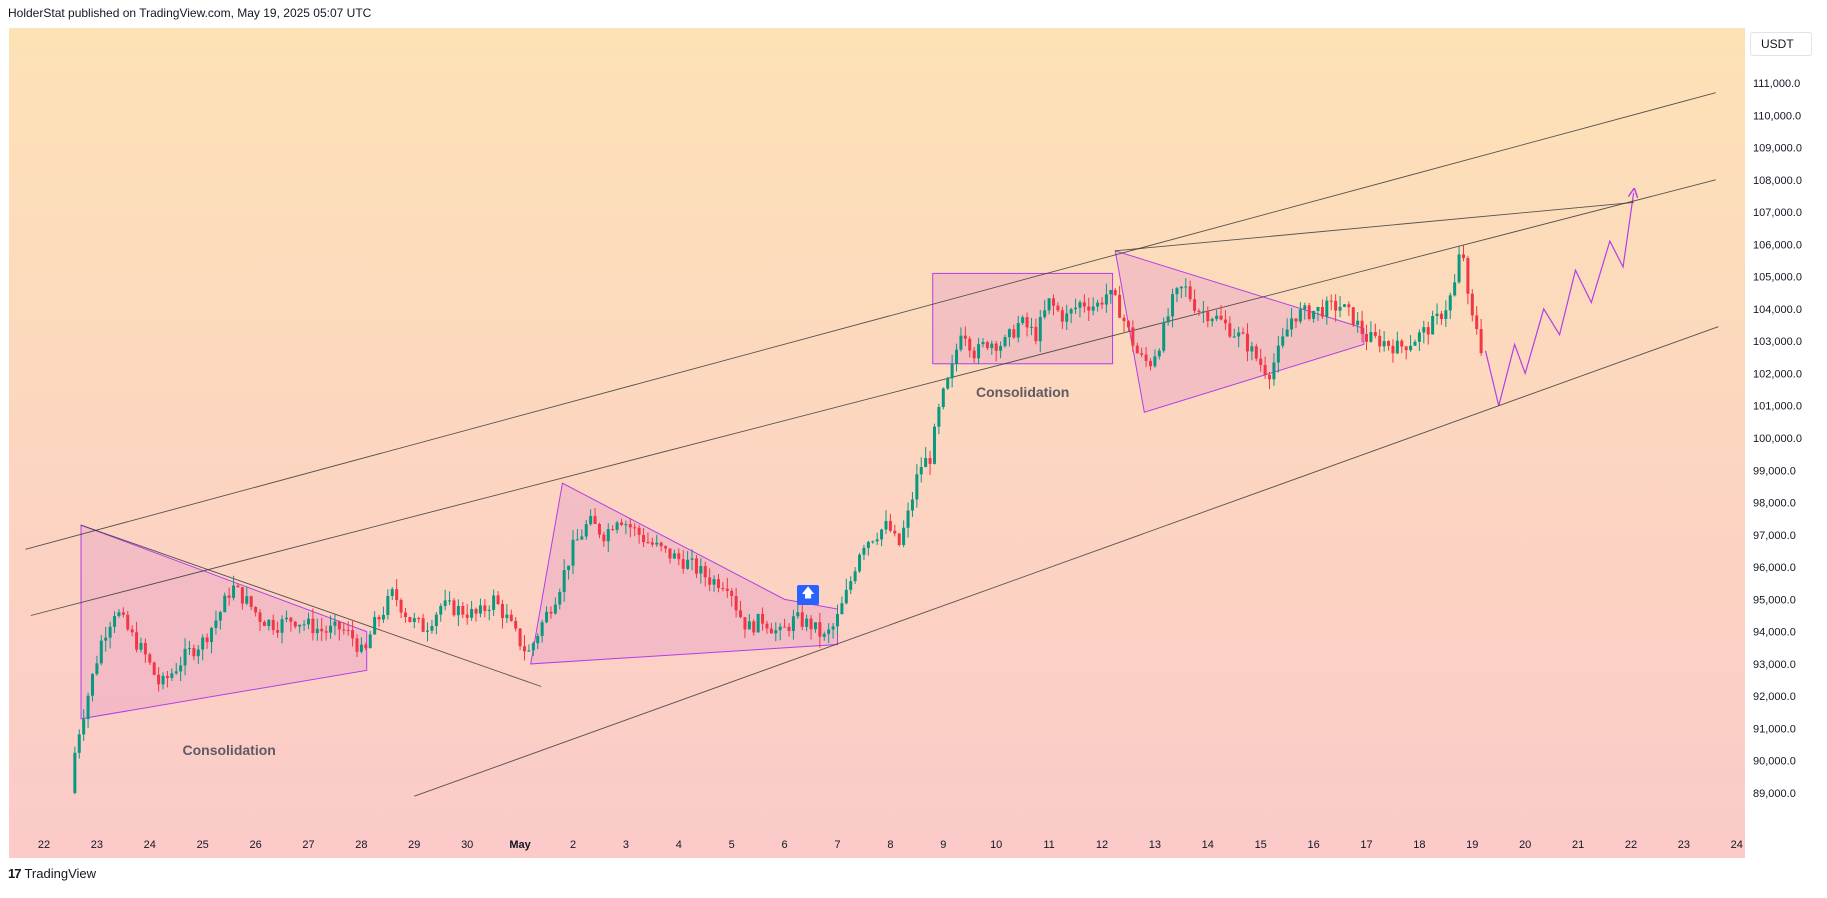 This screenshot has height=898, width=1827. Describe the element at coordinates (52, 873) in the screenshot. I see `footer-brand: 17 TradingView` at that location.